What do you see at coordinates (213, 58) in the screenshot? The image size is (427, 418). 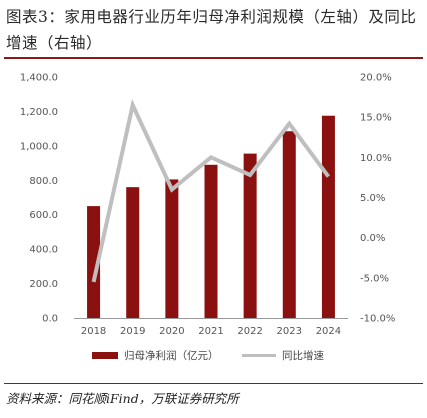 I see `title-divider` at bounding box center [213, 58].